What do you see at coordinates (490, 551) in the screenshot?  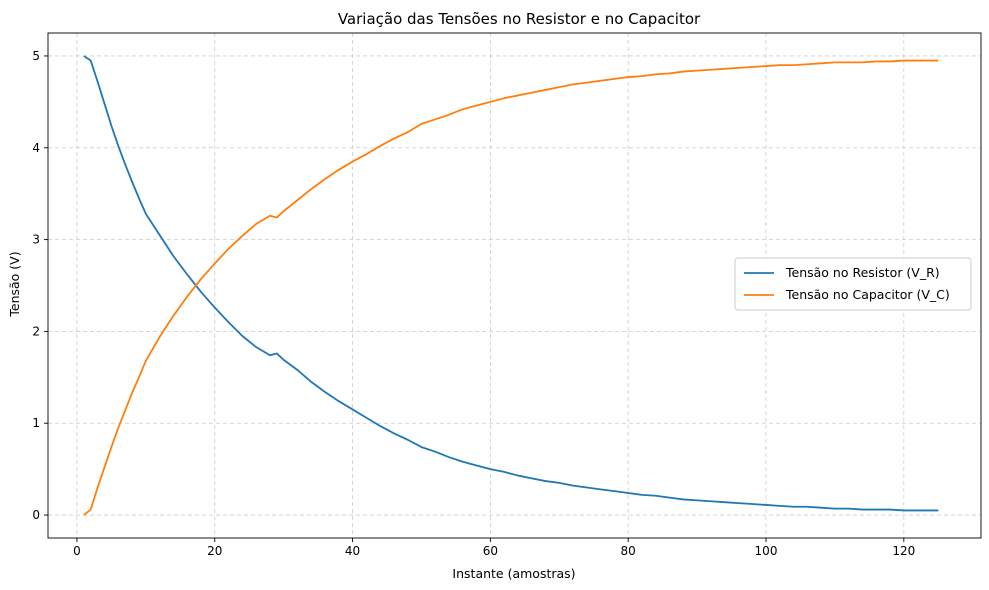 I see `x-tick-label: 60` at bounding box center [490, 551].